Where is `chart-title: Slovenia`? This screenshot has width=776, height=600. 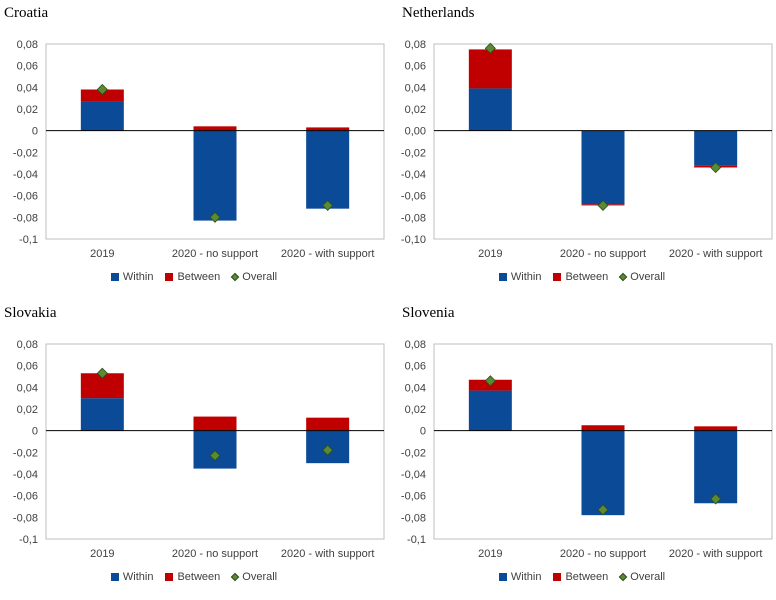 chart-title: Slovenia is located at coordinates (428, 313).